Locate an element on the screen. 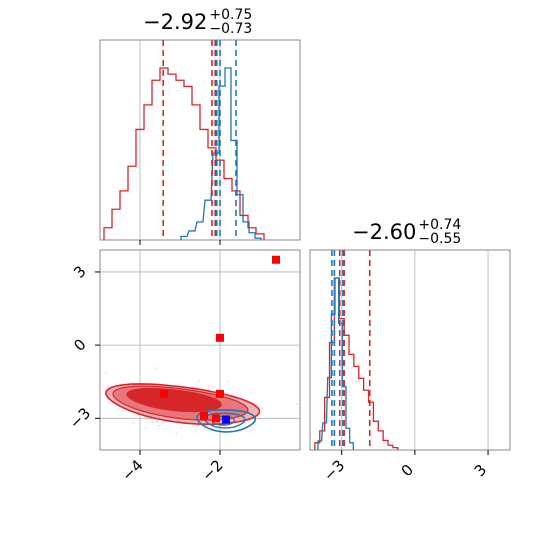 The image size is (550, 550). param1-histogram-panel is located at coordinates (200, 142).